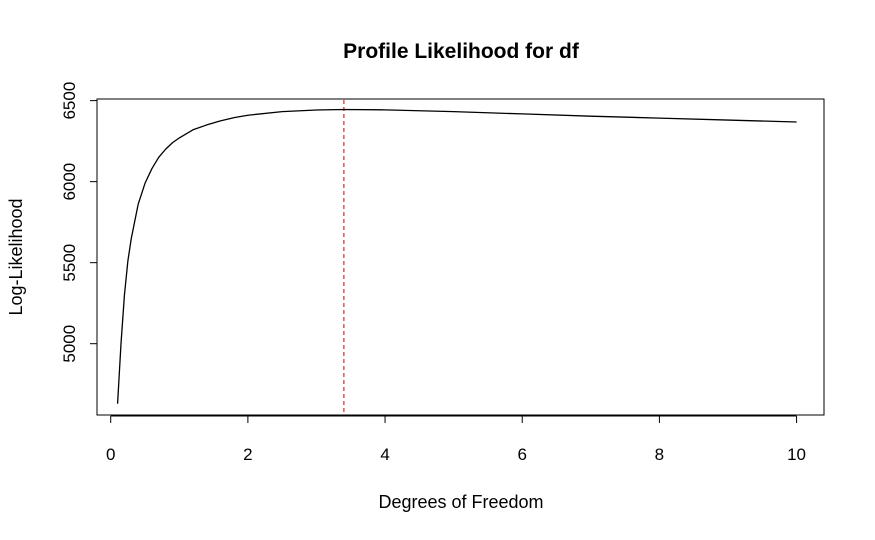 Image resolution: width=875 pixels, height=540 pixels. Describe the element at coordinates (247, 454) in the screenshot. I see `x-tick-label: 2` at that location.